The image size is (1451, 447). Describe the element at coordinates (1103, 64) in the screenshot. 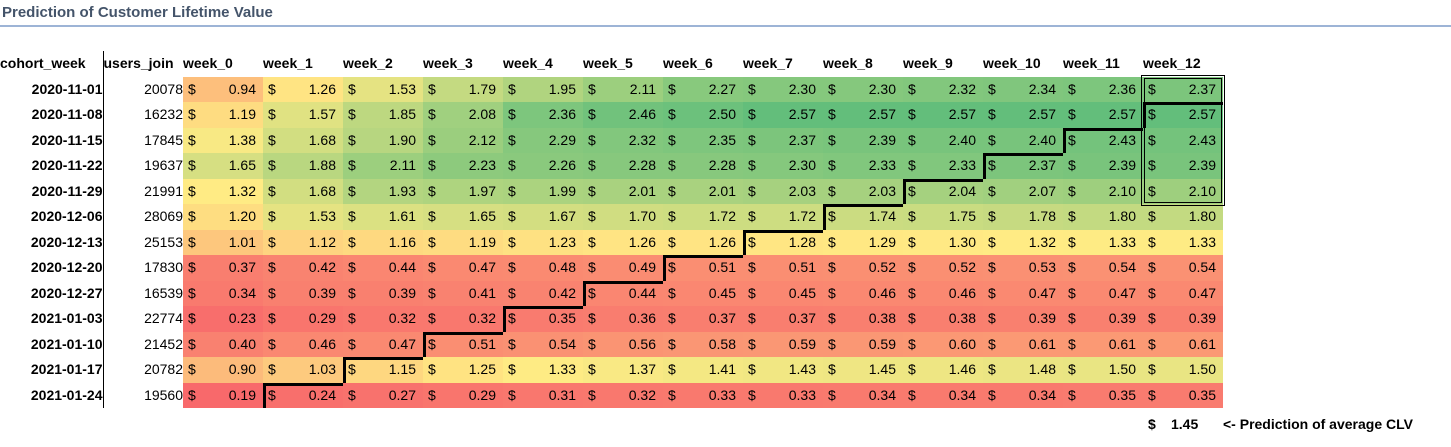

I see `column-header-week-11: week_11` at that location.